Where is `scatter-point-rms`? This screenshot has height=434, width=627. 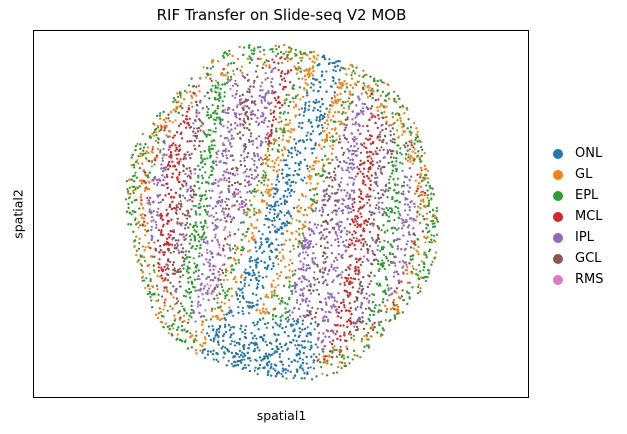
scatter-point-rms is located at coordinates (195, 173).